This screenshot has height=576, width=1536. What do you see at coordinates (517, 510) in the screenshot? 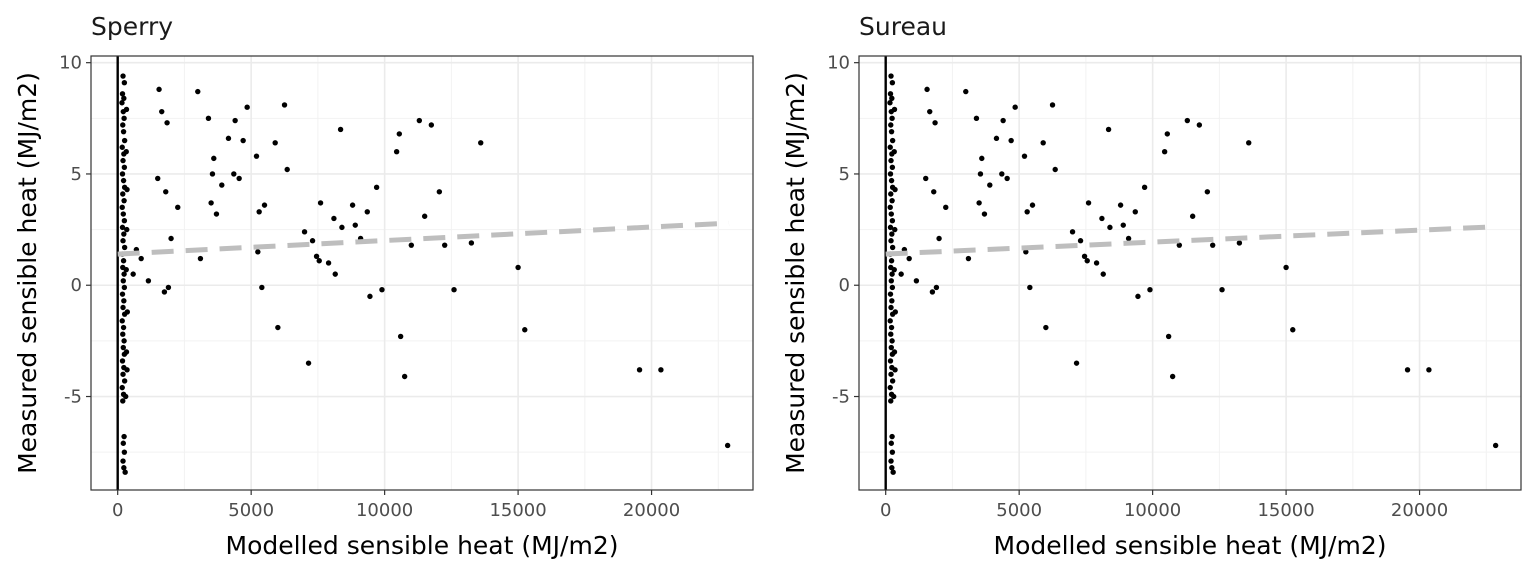
I see `x-tick-label: 15000` at bounding box center [517, 510].